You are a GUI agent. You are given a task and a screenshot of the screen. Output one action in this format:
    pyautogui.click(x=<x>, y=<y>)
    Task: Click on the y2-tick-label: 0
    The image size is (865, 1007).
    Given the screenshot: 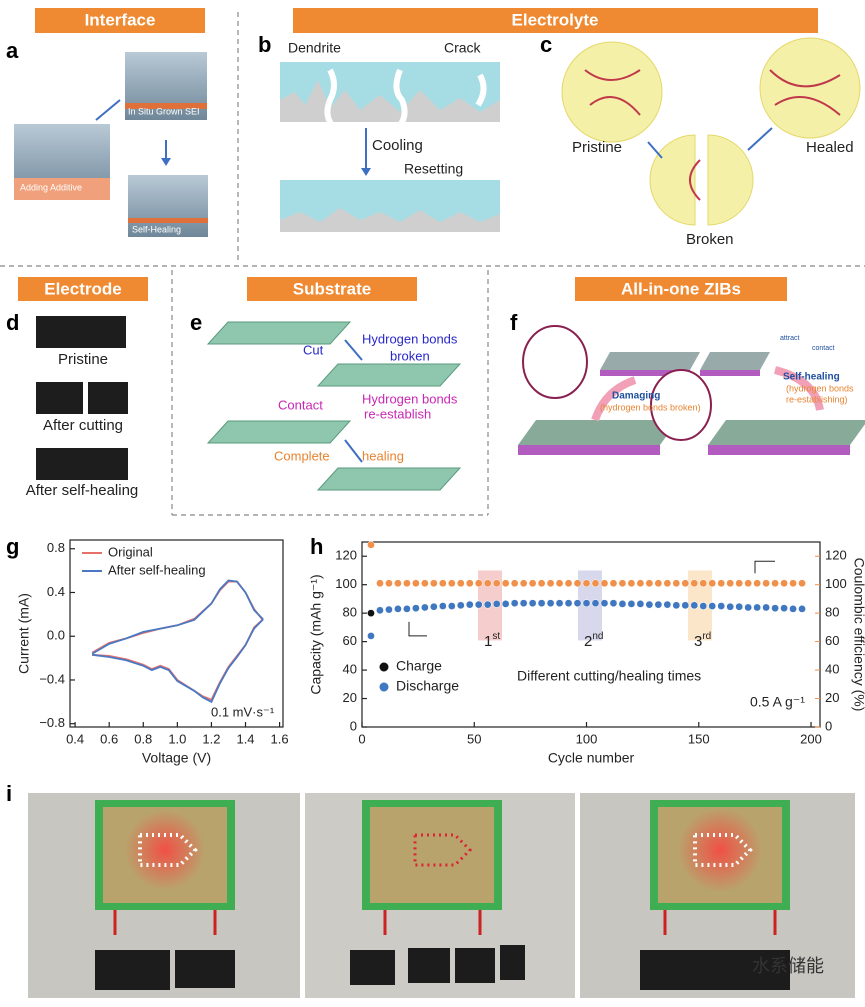 What is the action you would take?
    pyautogui.click(x=828, y=725)
    